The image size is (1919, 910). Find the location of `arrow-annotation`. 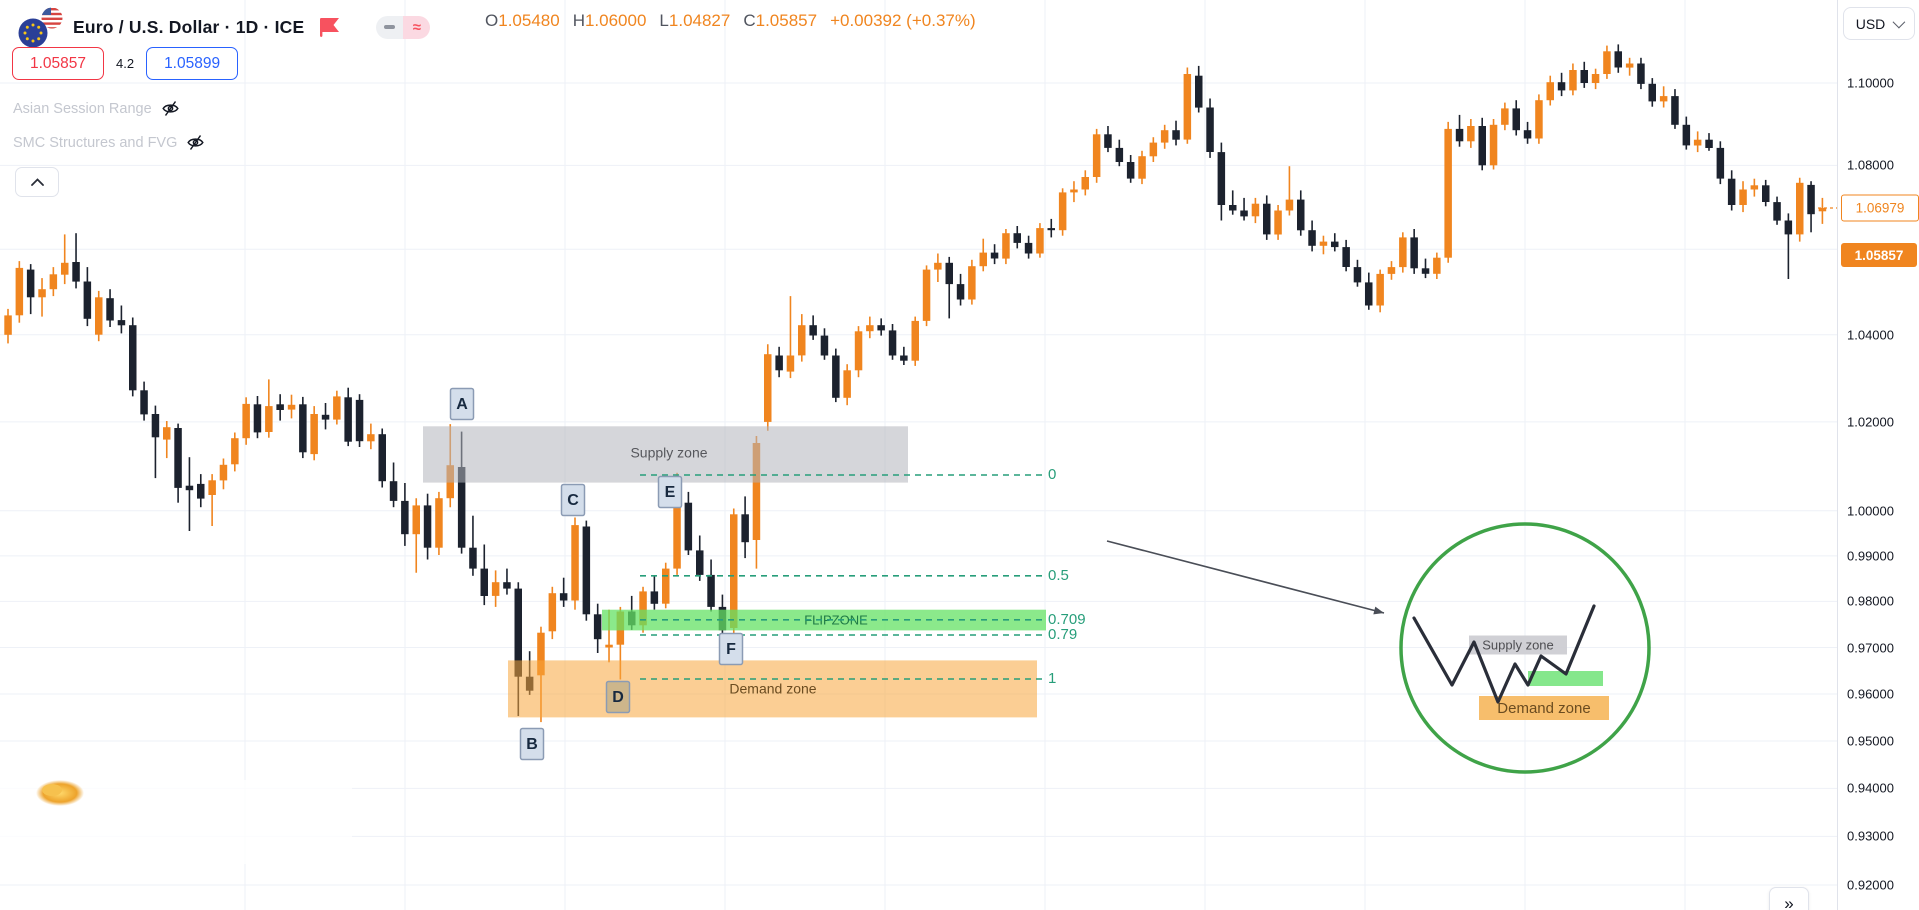

arrow-annotation is located at coordinates (1245, 577).